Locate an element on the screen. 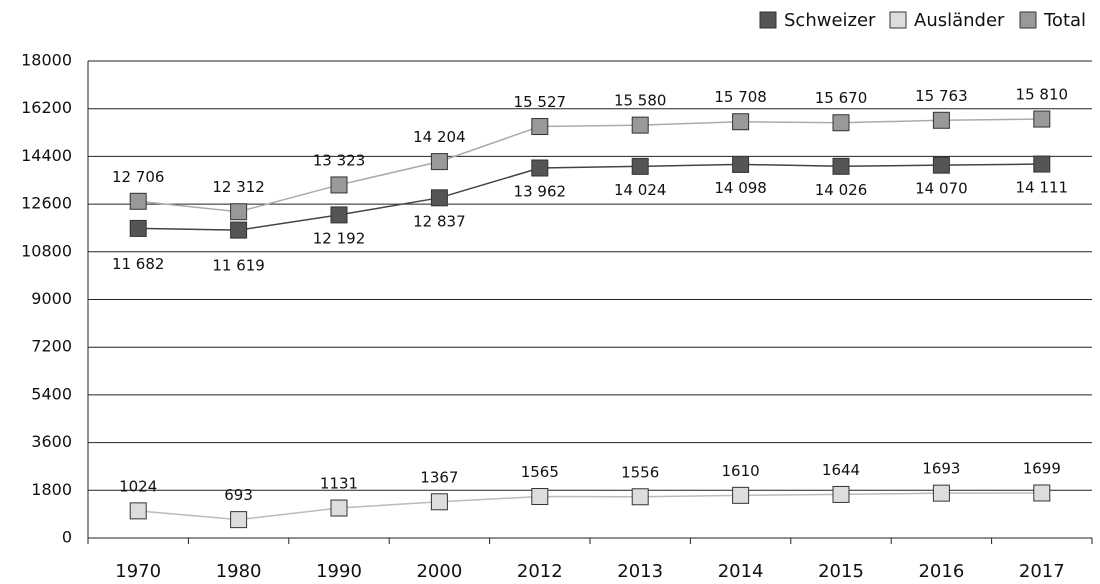  value-label: 12 837 is located at coordinates (439, 221).